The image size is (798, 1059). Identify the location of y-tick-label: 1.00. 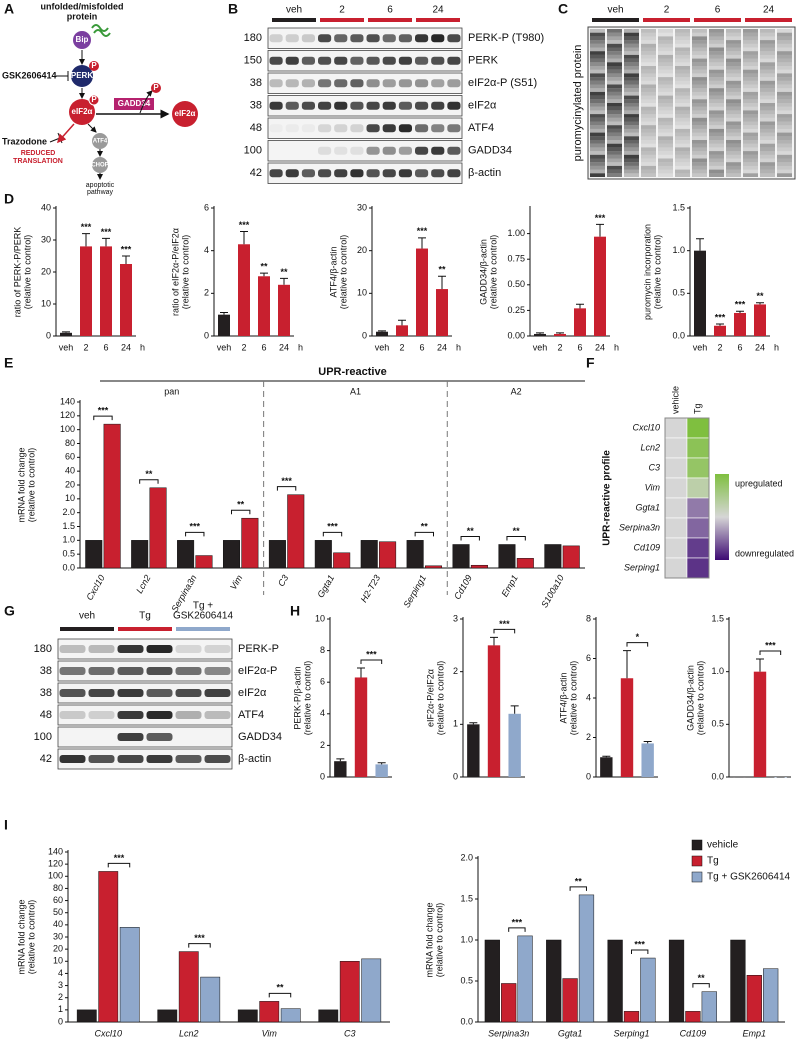
(516, 233).